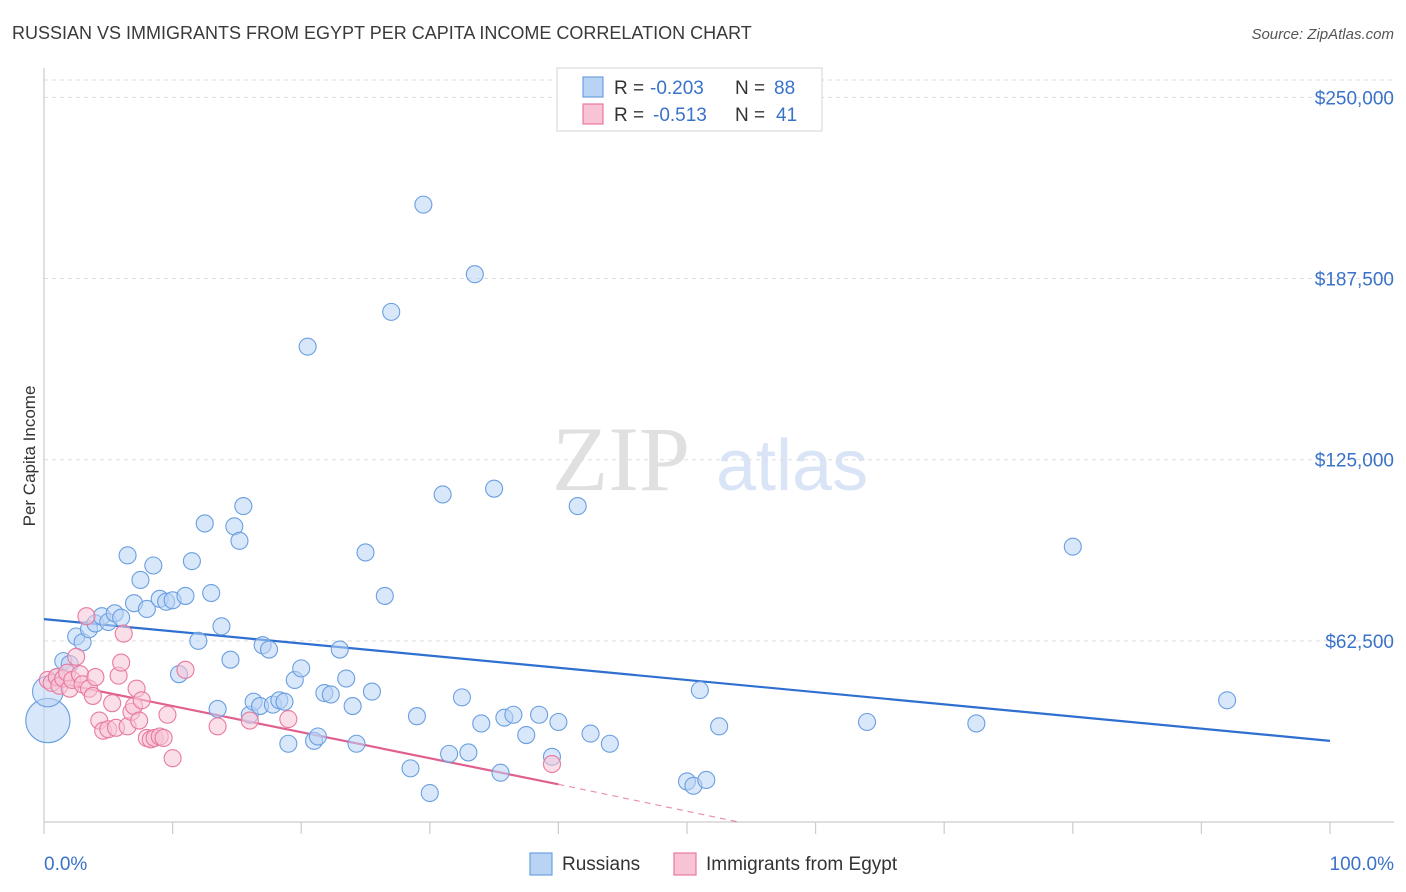 The height and width of the screenshot is (892, 1406). Describe the element at coordinates (629, 115) in the screenshot. I see `legend-r-label-egypt: R =` at that location.